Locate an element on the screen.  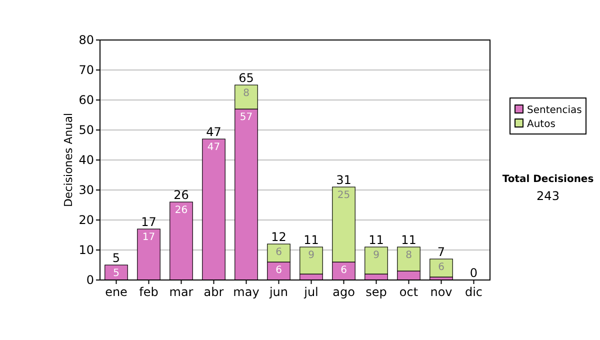
total-label: 5 is located at coordinates (116, 258).